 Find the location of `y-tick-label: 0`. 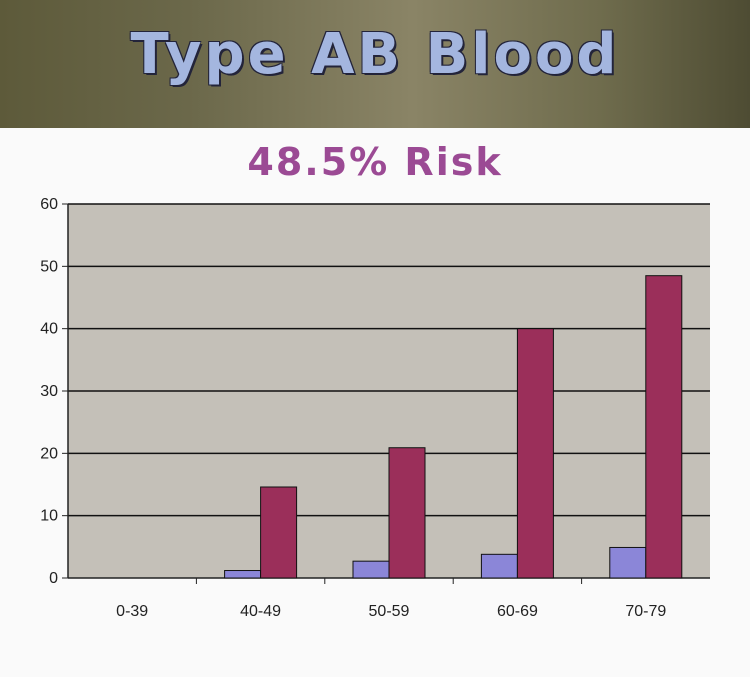

y-tick-label: 0 is located at coordinates (53, 578).